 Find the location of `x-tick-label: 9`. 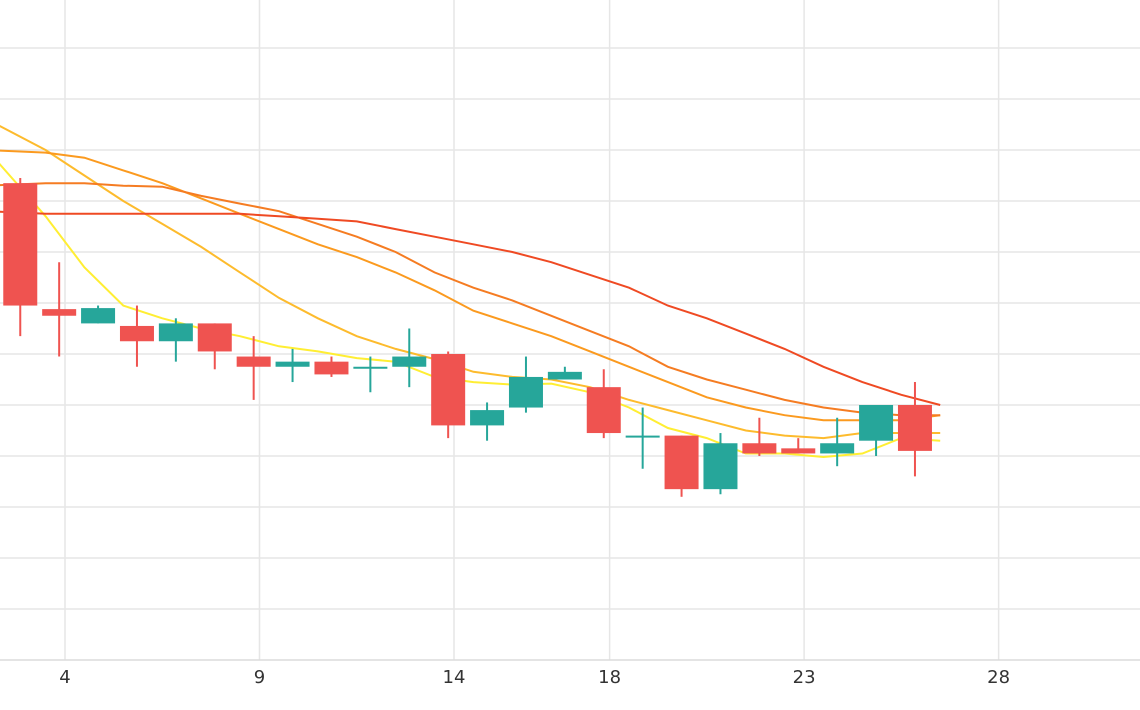

x-tick-label: 9 is located at coordinates (259, 677).